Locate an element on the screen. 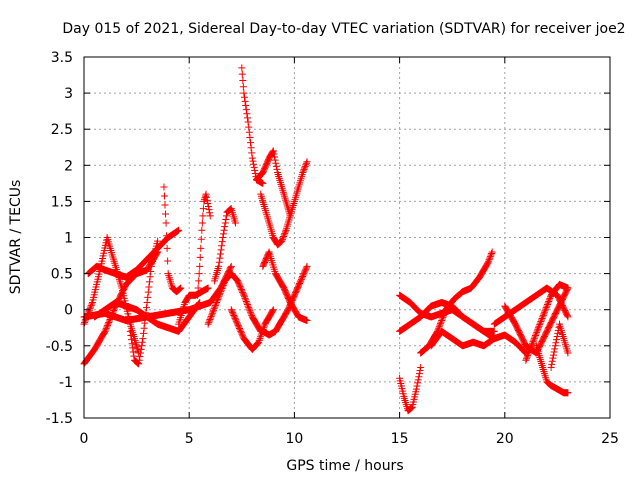  series-track-z is located at coordinates (552, 369).